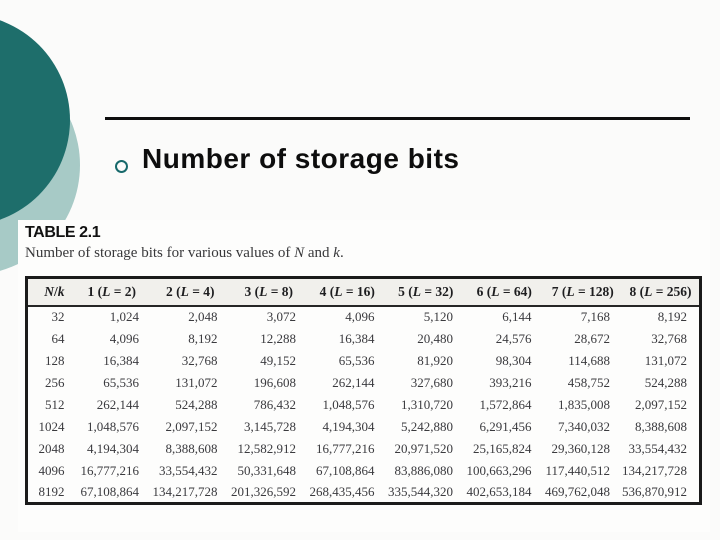  What do you see at coordinates (592, 338) in the screenshot?
I see `table-cell: 28,672` at bounding box center [592, 338].